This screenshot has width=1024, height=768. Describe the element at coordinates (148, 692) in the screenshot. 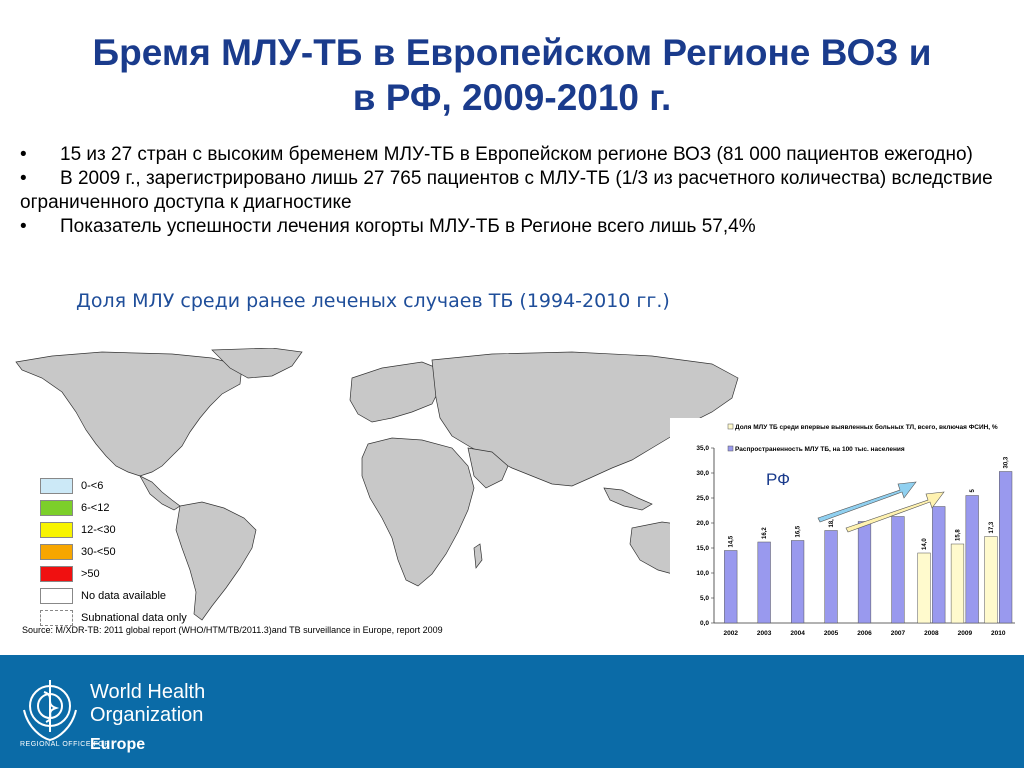

I see `org-name-line-1: World Health` at that location.